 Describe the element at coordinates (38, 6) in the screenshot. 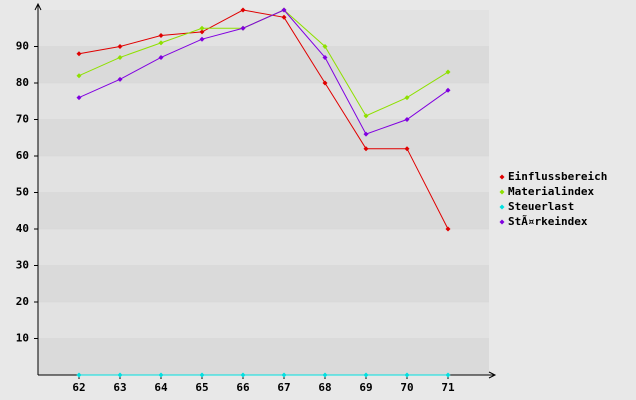

I see `y-axis-arrow` at that location.